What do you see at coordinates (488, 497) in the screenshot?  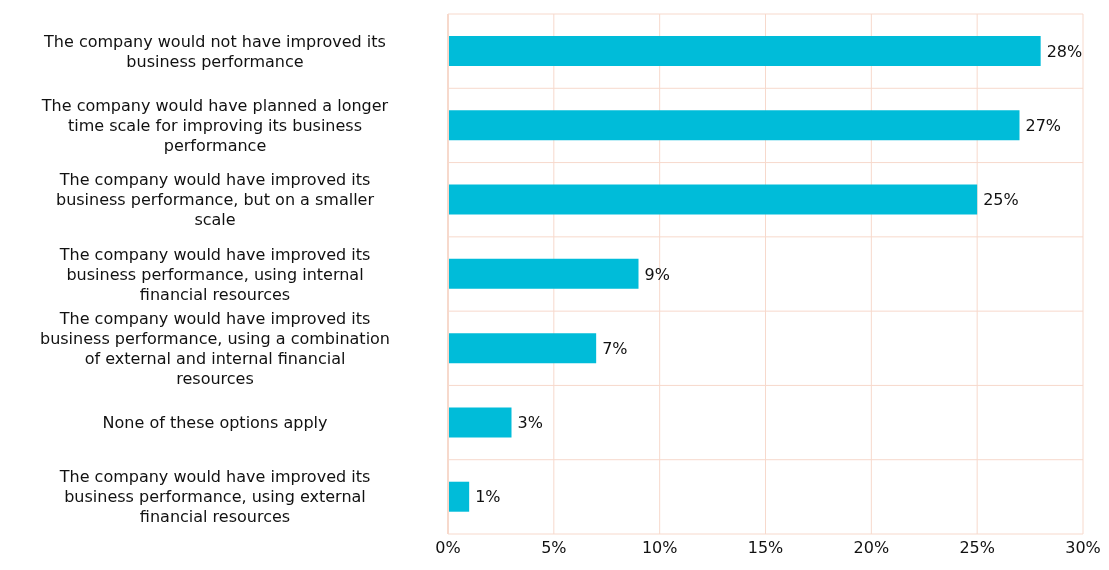 I see `data-label: 1%` at bounding box center [488, 497].